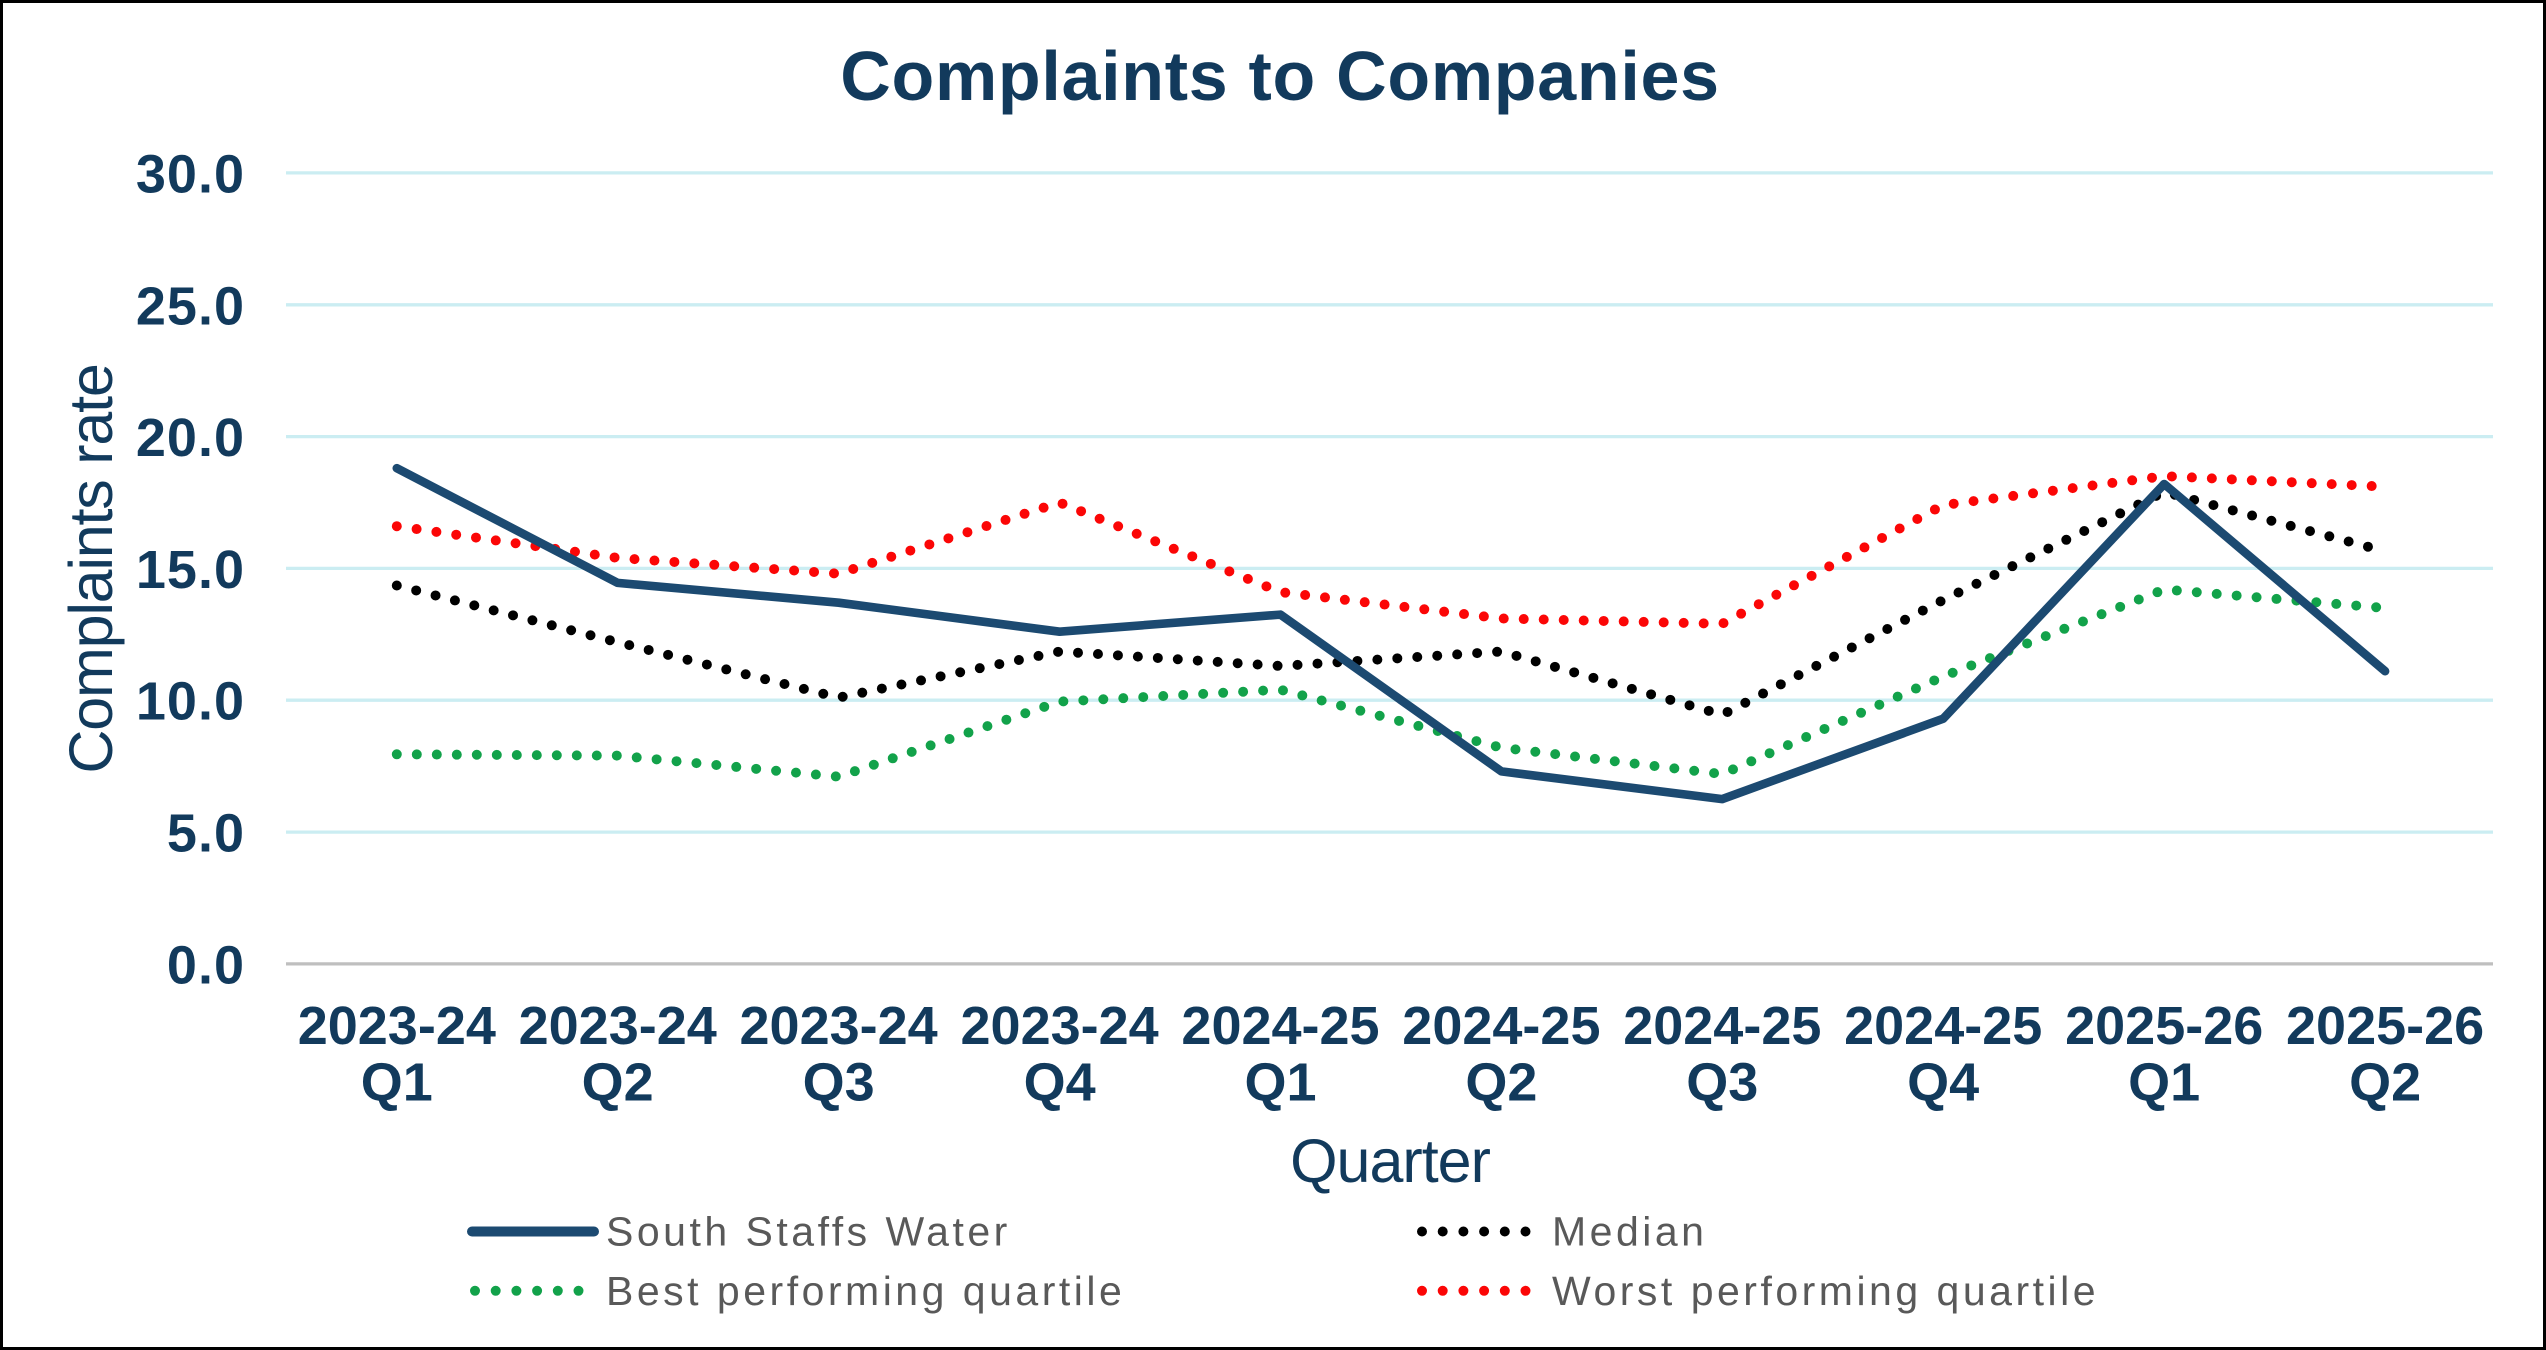  Describe the element at coordinates (206, 834) in the screenshot. I see `svg-text: 5.0` at that location.